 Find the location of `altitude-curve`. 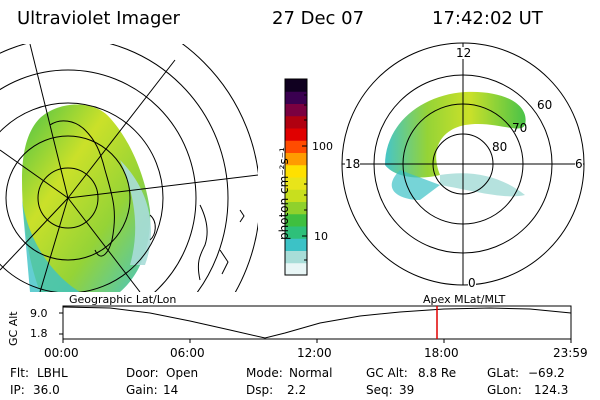

altitude-curve is located at coordinates (317, 322).